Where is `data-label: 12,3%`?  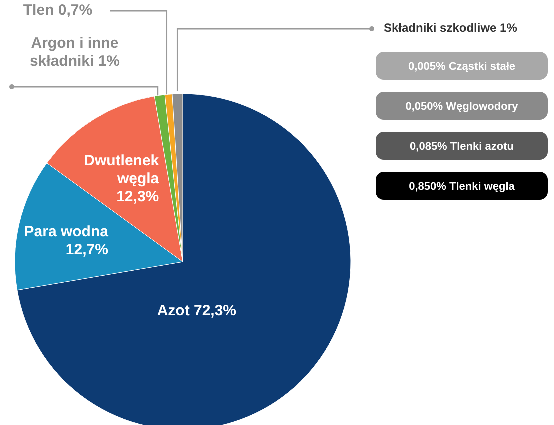
data-label: 12,3% is located at coordinates (138, 197).